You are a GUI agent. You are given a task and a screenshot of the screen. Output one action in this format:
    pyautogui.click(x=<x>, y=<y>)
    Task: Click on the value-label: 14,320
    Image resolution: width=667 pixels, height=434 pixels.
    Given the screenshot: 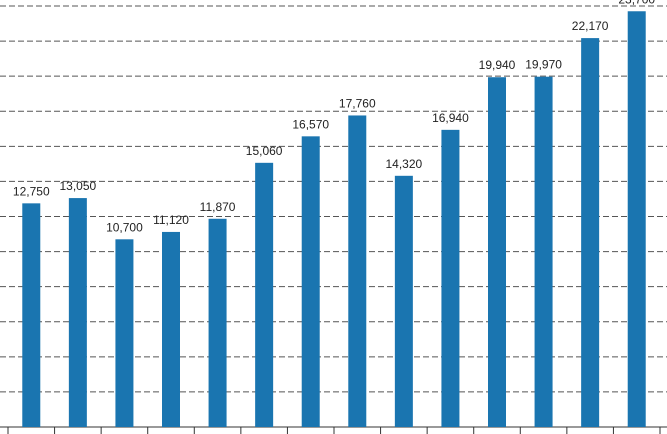 What is the action you would take?
    pyautogui.click(x=404, y=164)
    